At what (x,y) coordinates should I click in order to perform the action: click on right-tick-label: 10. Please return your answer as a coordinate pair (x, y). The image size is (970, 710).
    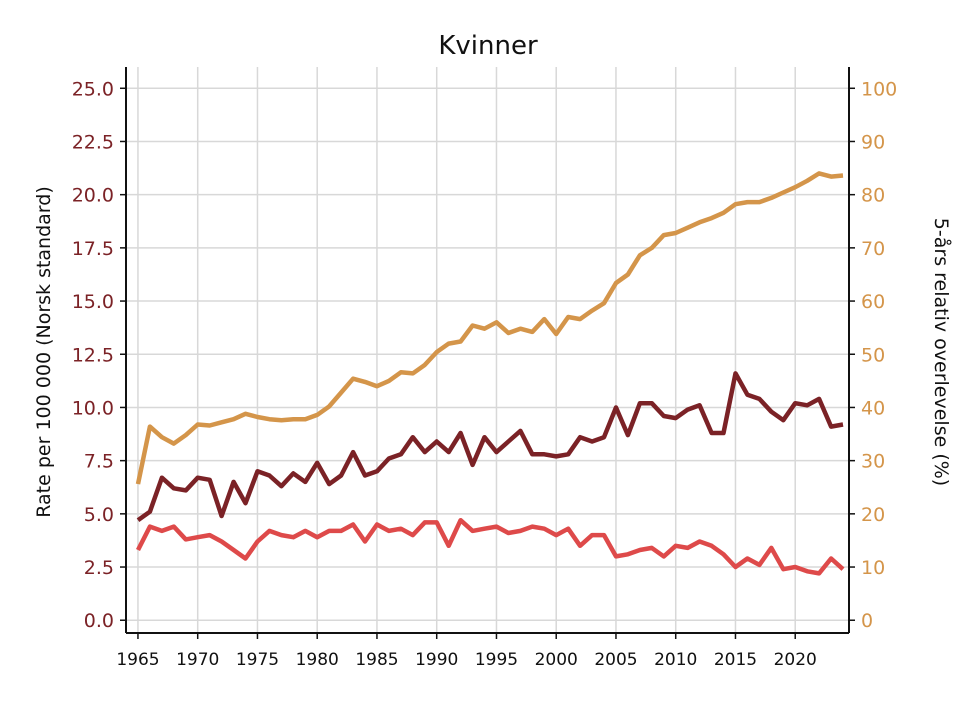
    Looking at the image, I should click on (873, 568).